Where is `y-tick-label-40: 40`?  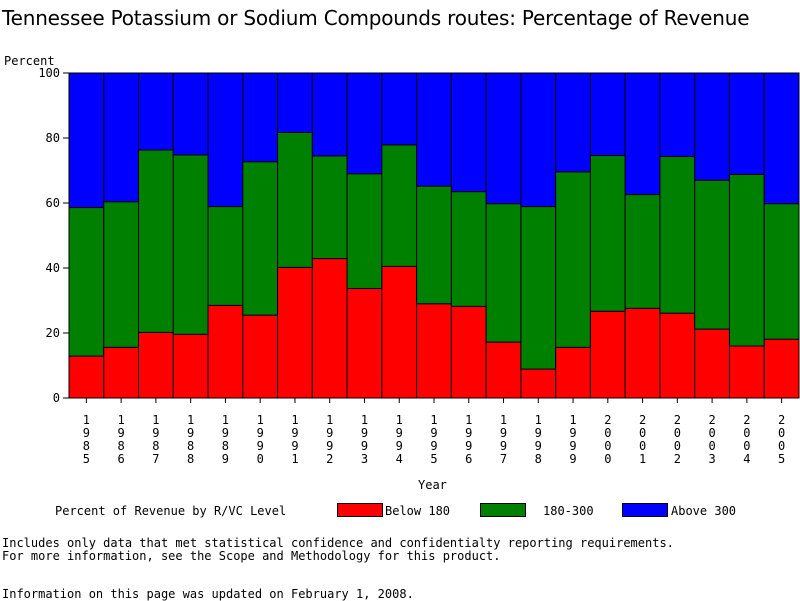 y-tick-label-40: 40 is located at coordinates (53, 268).